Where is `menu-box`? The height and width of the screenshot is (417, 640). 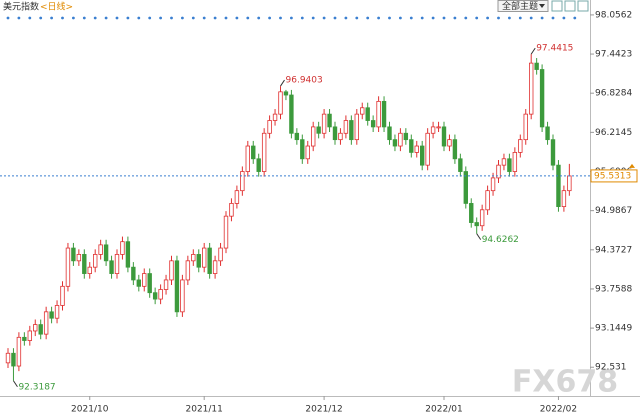 menu-box is located at coordinates (523, 6).